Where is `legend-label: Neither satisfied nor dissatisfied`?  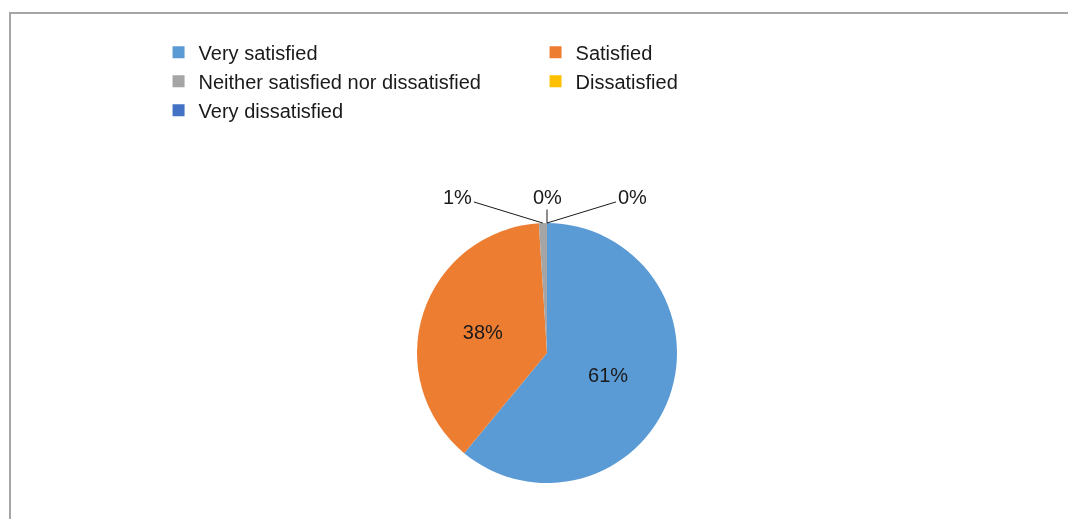 legend-label: Neither satisfied nor dissatisfied is located at coordinates (339, 81).